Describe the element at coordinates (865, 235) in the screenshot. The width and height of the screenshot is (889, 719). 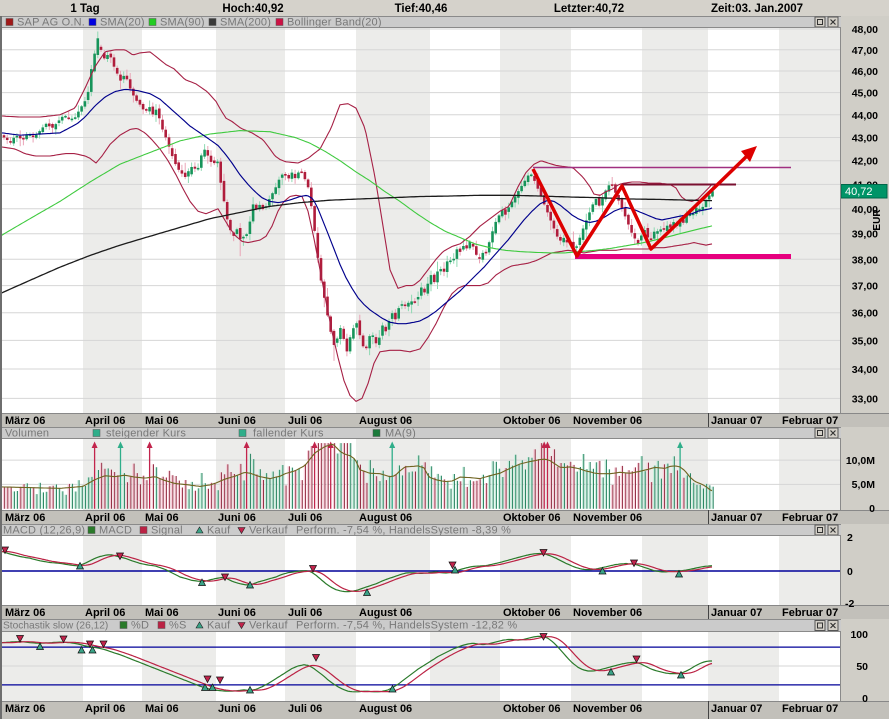
I see `svg-text: 39,00` at that location.